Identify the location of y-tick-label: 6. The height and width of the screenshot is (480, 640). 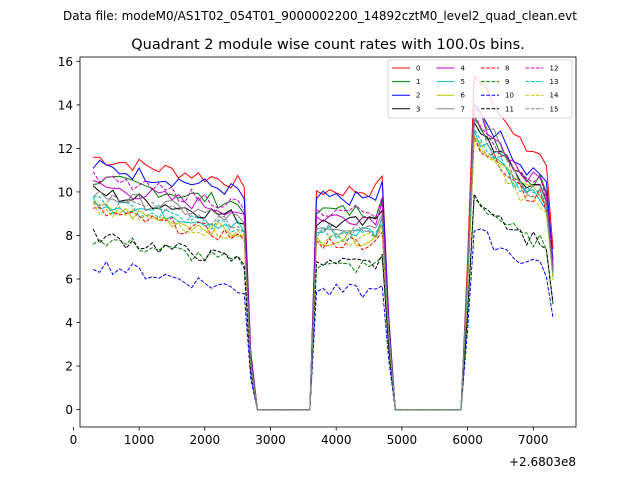
(69, 280).